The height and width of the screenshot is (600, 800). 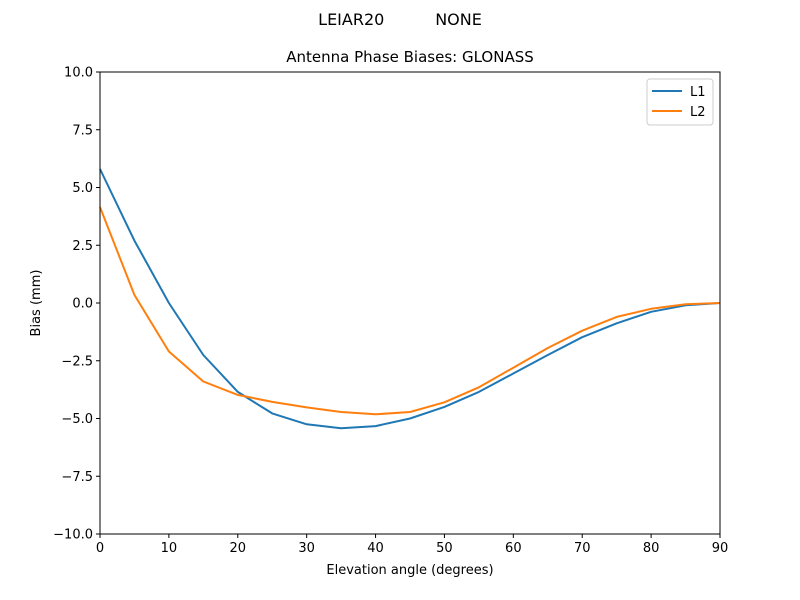 I want to click on y-axis-label: Bias (mm), so click(x=36, y=303).